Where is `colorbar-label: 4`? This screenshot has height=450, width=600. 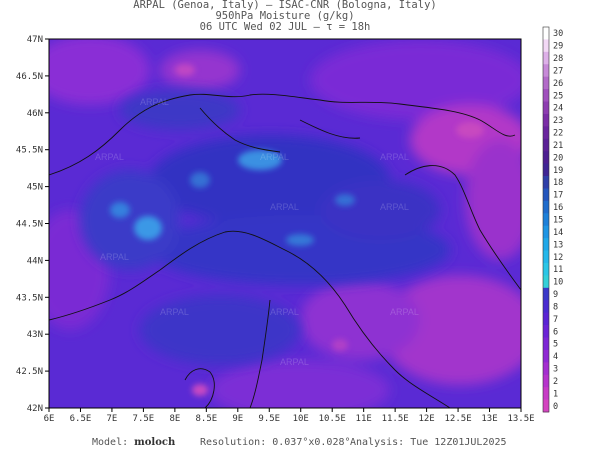 colorbar-label: 4 is located at coordinates (555, 357).